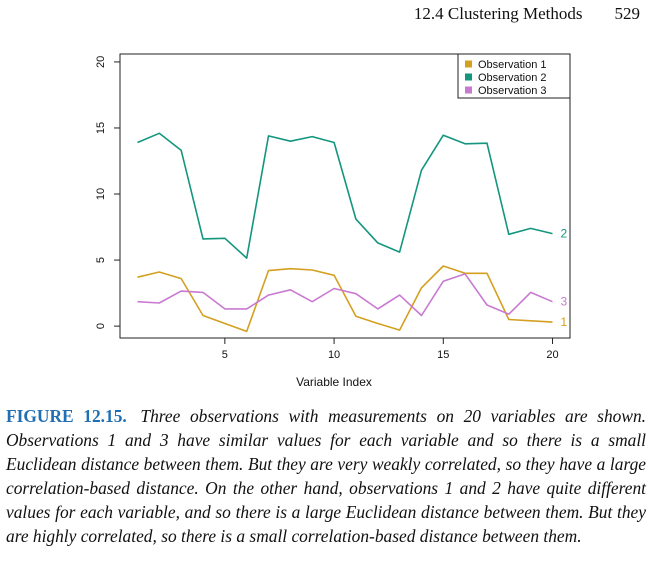 The height and width of the screenshot is (565, 652). Describe the element at coordinates (512, 91) in the screenshot. I see `legend-label-3: Observation 3` at that location.